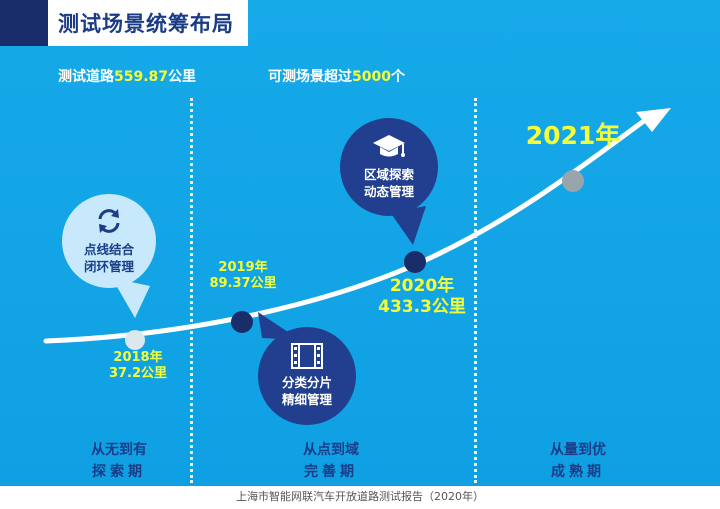 The height and width of the screenshot is (509, 720). What do you see at coordinates (397, 77) in the screenshot?
I see `stat-unit: 个` at bounding box center [397, 77].